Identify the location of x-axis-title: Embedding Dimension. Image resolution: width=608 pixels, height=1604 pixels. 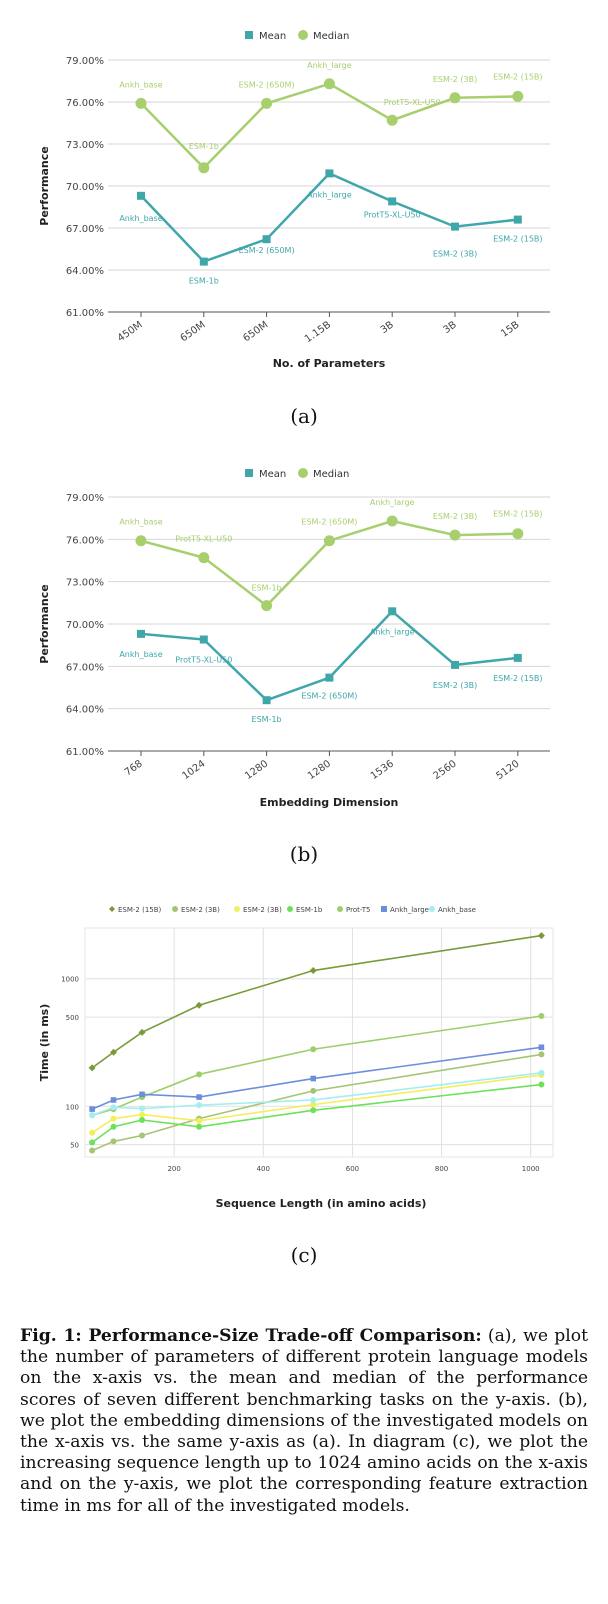
(329, 802).